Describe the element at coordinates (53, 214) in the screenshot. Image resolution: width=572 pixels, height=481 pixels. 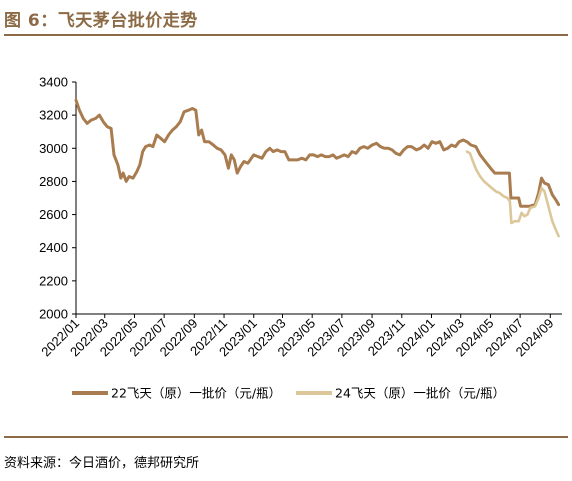
I see `y-tick-label: 2600` at that location.